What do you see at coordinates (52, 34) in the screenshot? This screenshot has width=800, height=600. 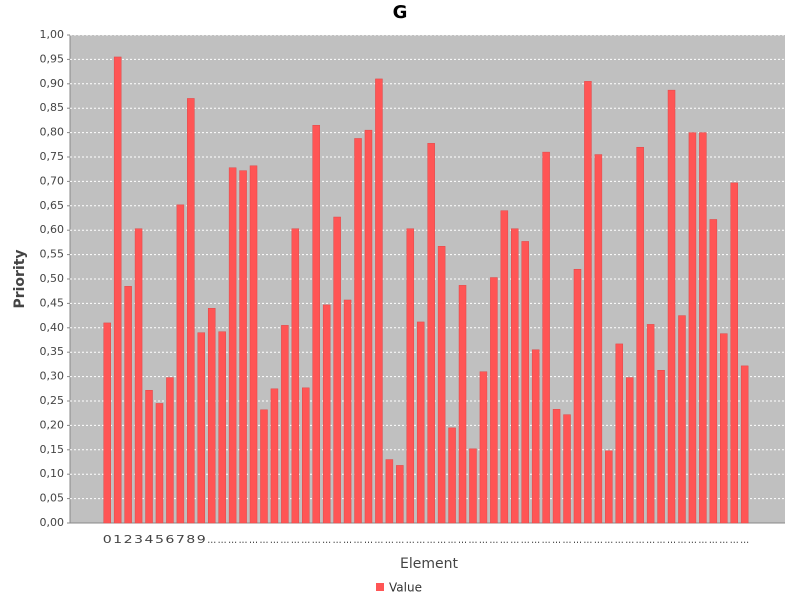 I see `y-tick-label: 1,00` at bounding box center [52, 34].